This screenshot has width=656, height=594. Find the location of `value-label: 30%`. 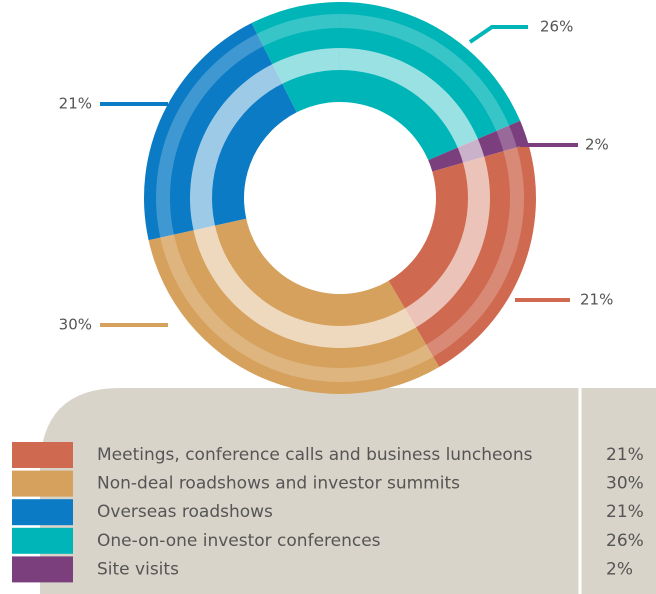

value-label: 30% is located at coordinates (75, 325).